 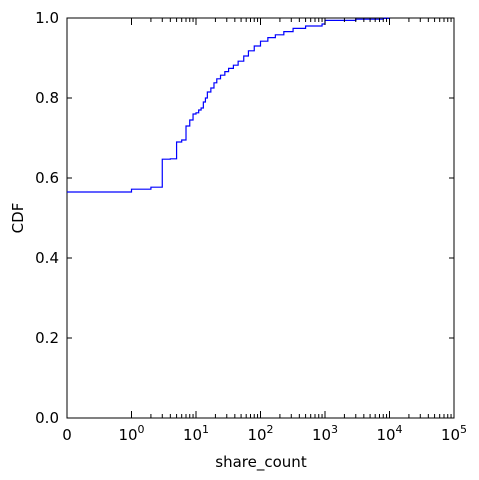 I want to click on x-tick-label: 0, so click(x=67, y=435).